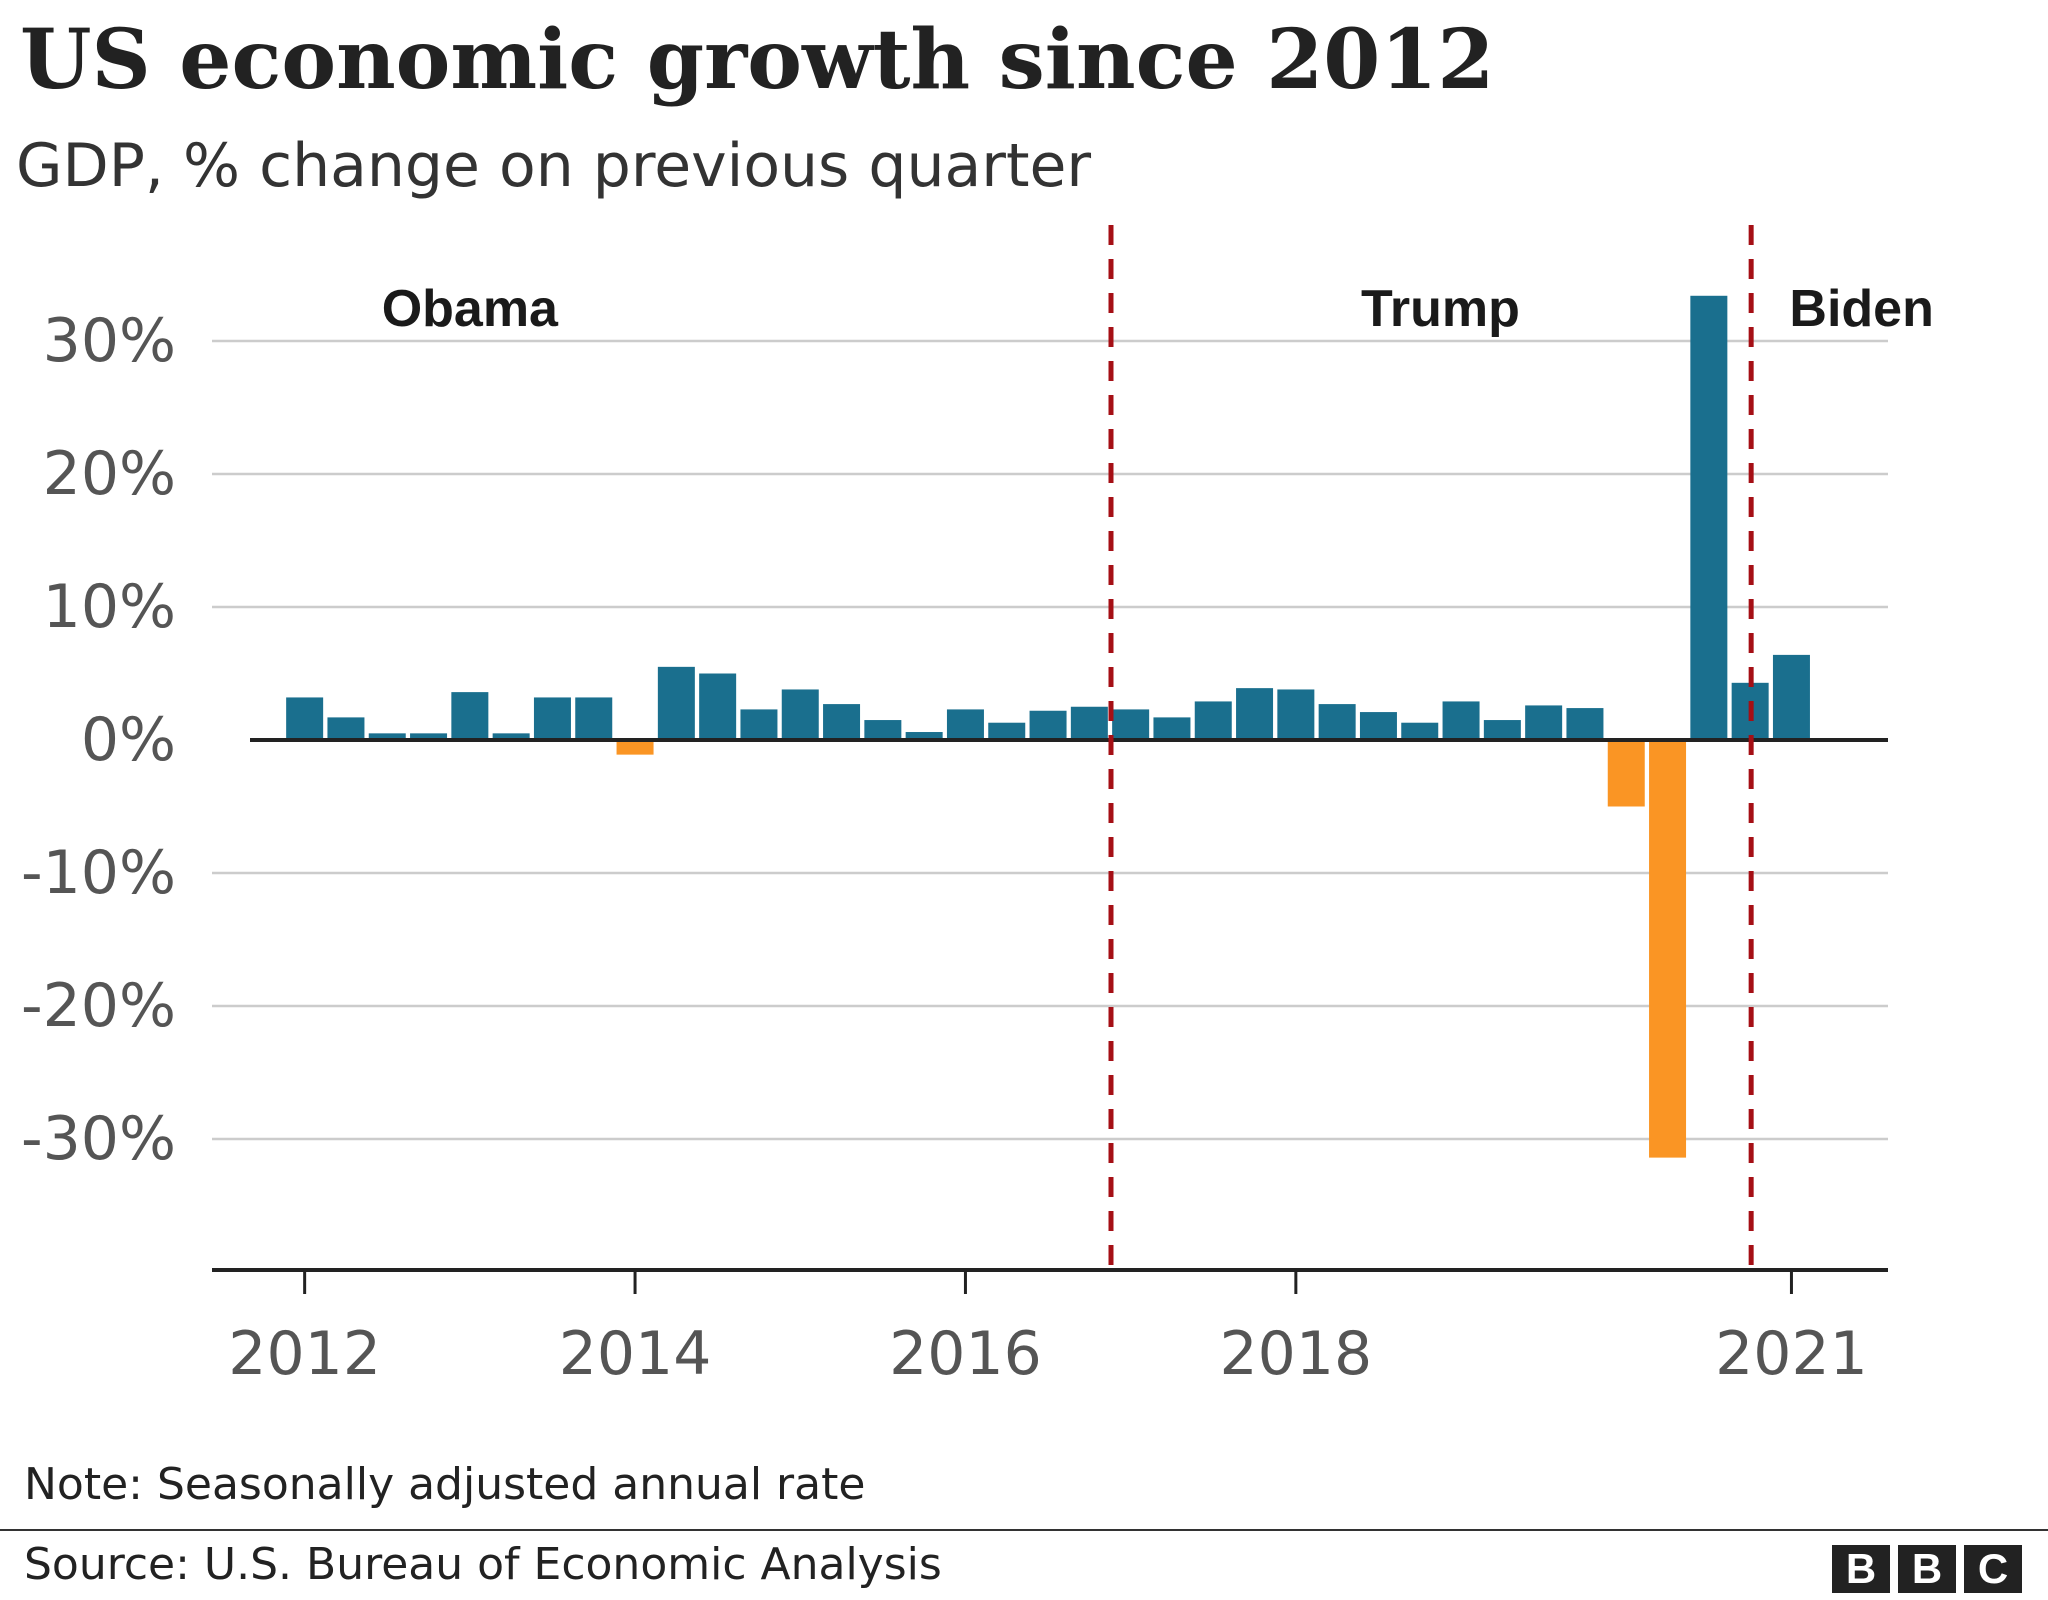 This screenshot has height=1600, width=2048. I want to click on bbc-logo-letter: C, so click(1993, 1569).